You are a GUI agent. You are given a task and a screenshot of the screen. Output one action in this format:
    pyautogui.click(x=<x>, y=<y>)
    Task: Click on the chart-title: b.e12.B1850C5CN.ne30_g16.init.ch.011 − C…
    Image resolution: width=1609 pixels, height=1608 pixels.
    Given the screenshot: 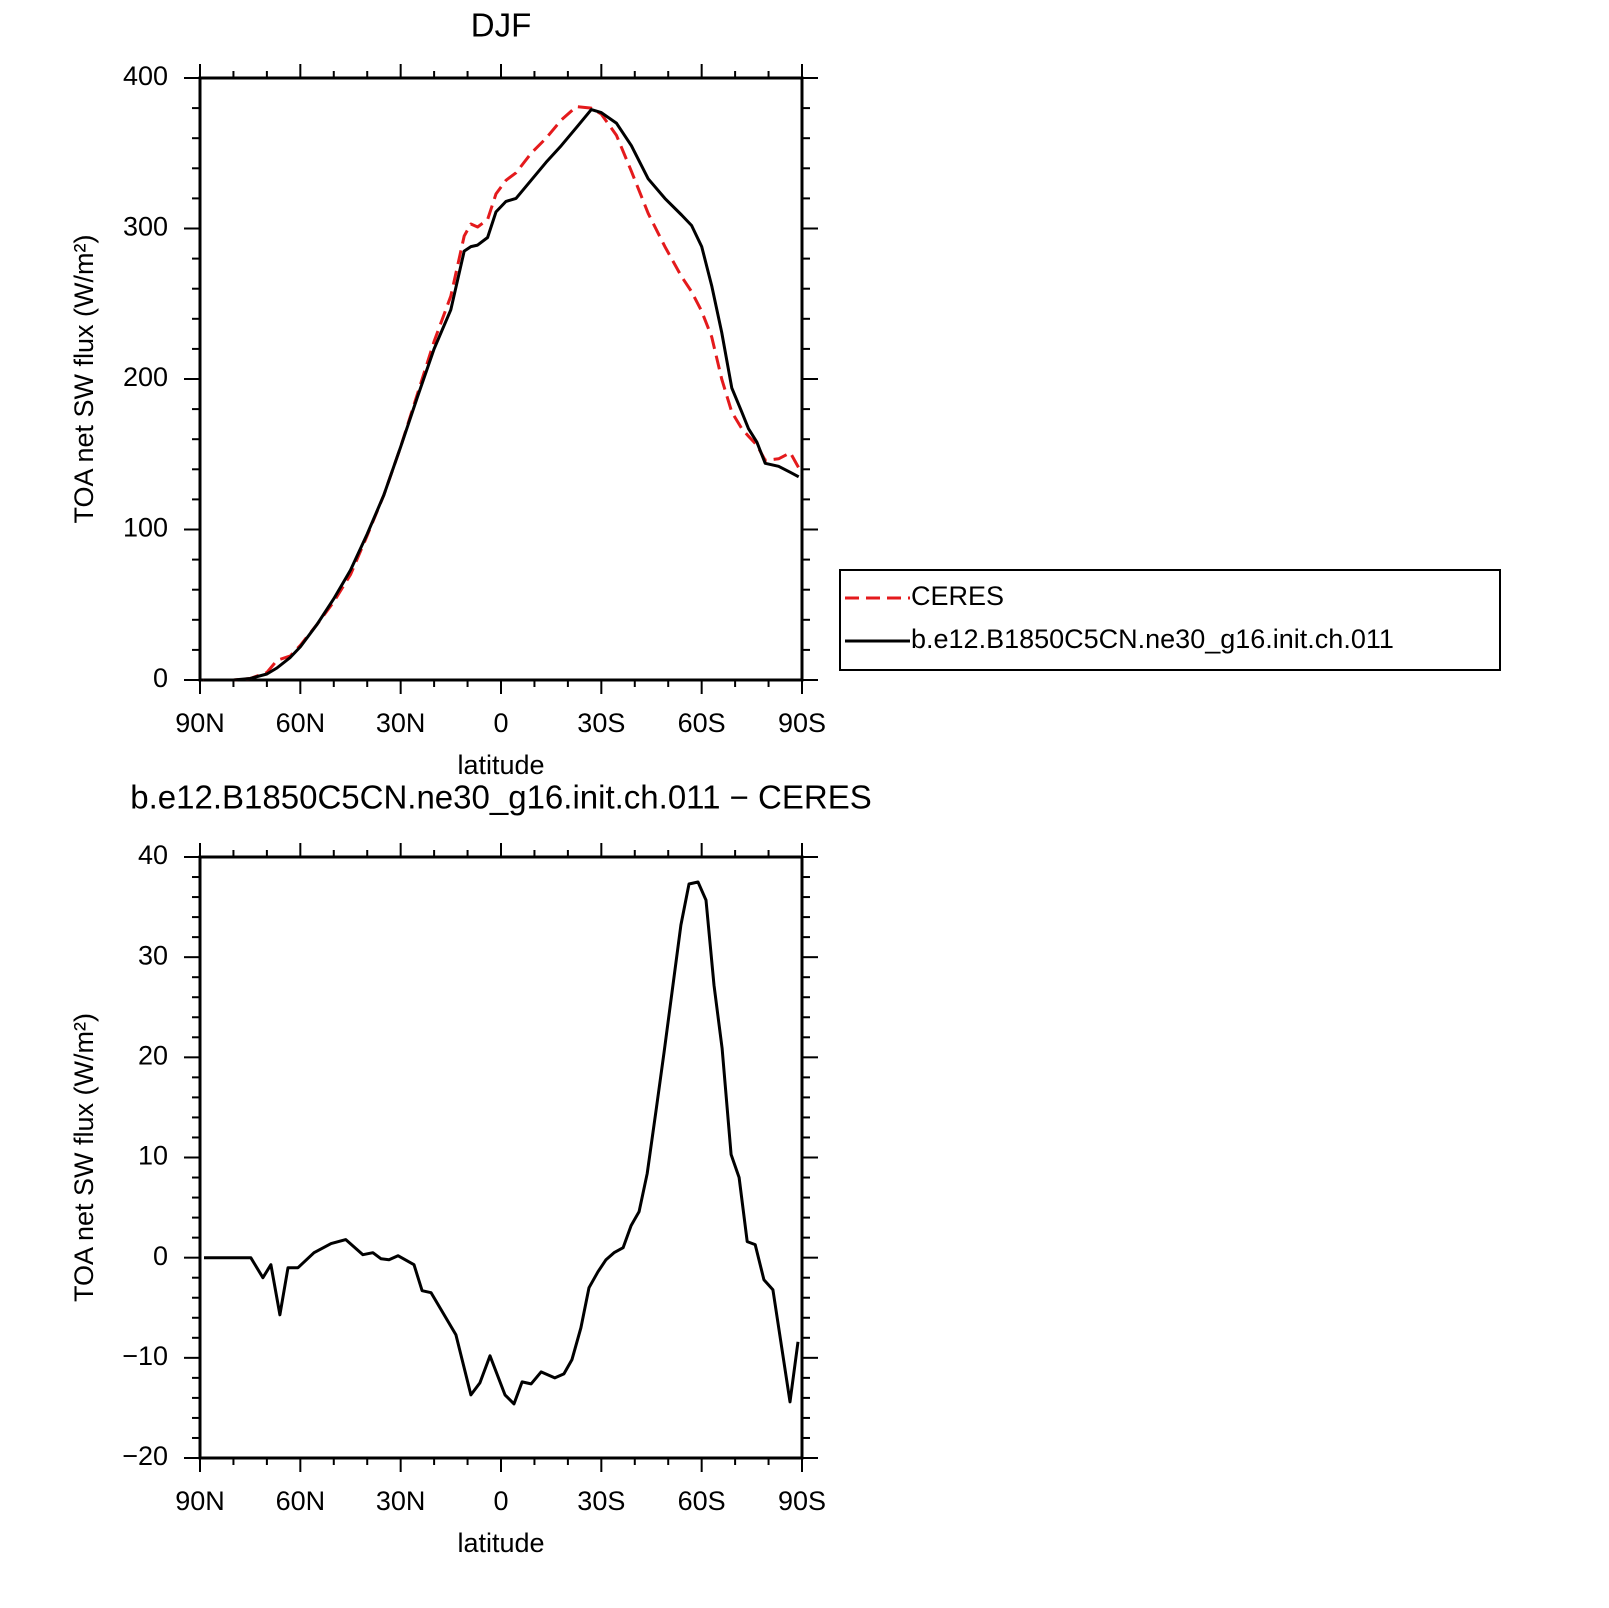 What is the action you would take?
    pyautogui.click(x=500, y=797)
    